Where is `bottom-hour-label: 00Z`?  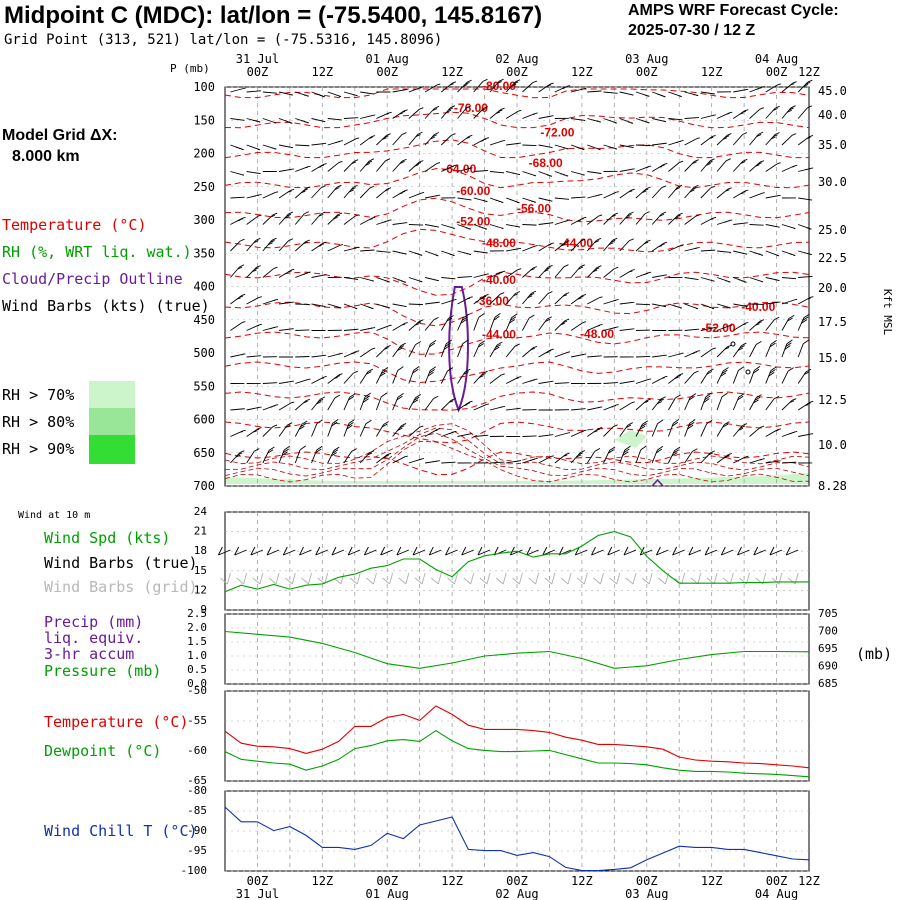 bottom-hour-label: 00Z is located at coordinates (517, 881).